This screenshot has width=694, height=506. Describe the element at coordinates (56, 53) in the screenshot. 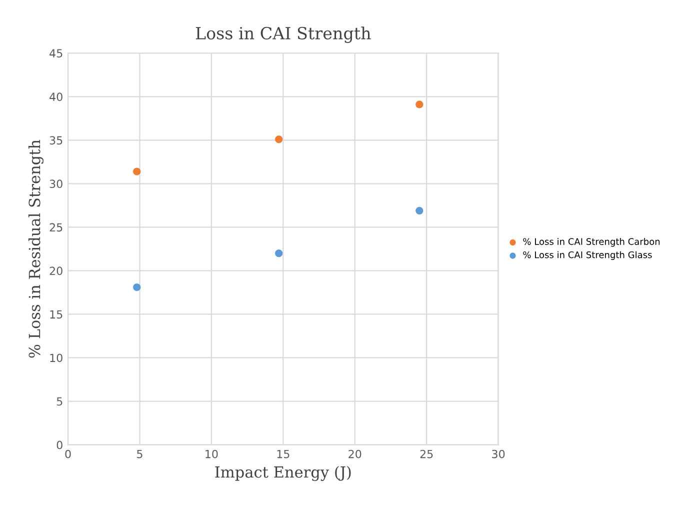

I see `y-tick-label: 45` at that location.